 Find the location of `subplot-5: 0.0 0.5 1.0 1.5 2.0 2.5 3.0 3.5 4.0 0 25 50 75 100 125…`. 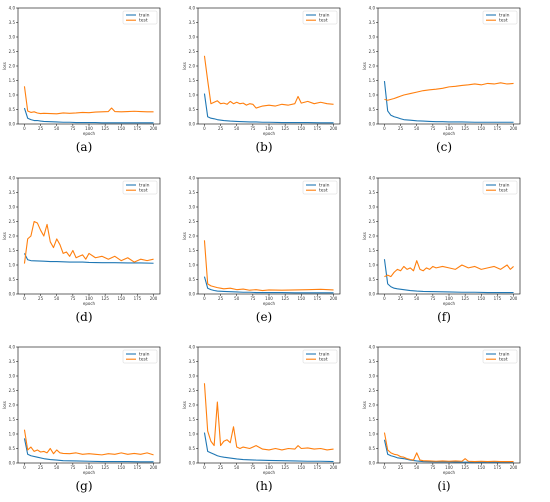

subplot-5: 0.0 0.5 1.0 1.5 2.0 2.5 3.0 3.5 4.0 0 25 50 75 100 125… is located at coordinates (441, 249).